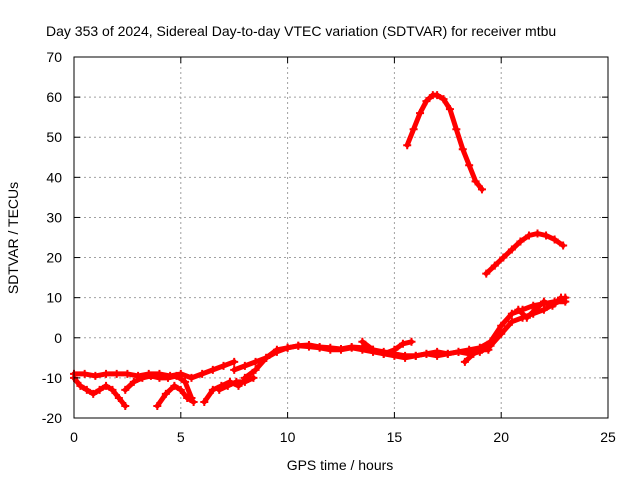 This screenshot has width=640, height=480. Describe the element at coordinates (52, 378) in the screenshot. I see `y-tick-label: -10` at that location.